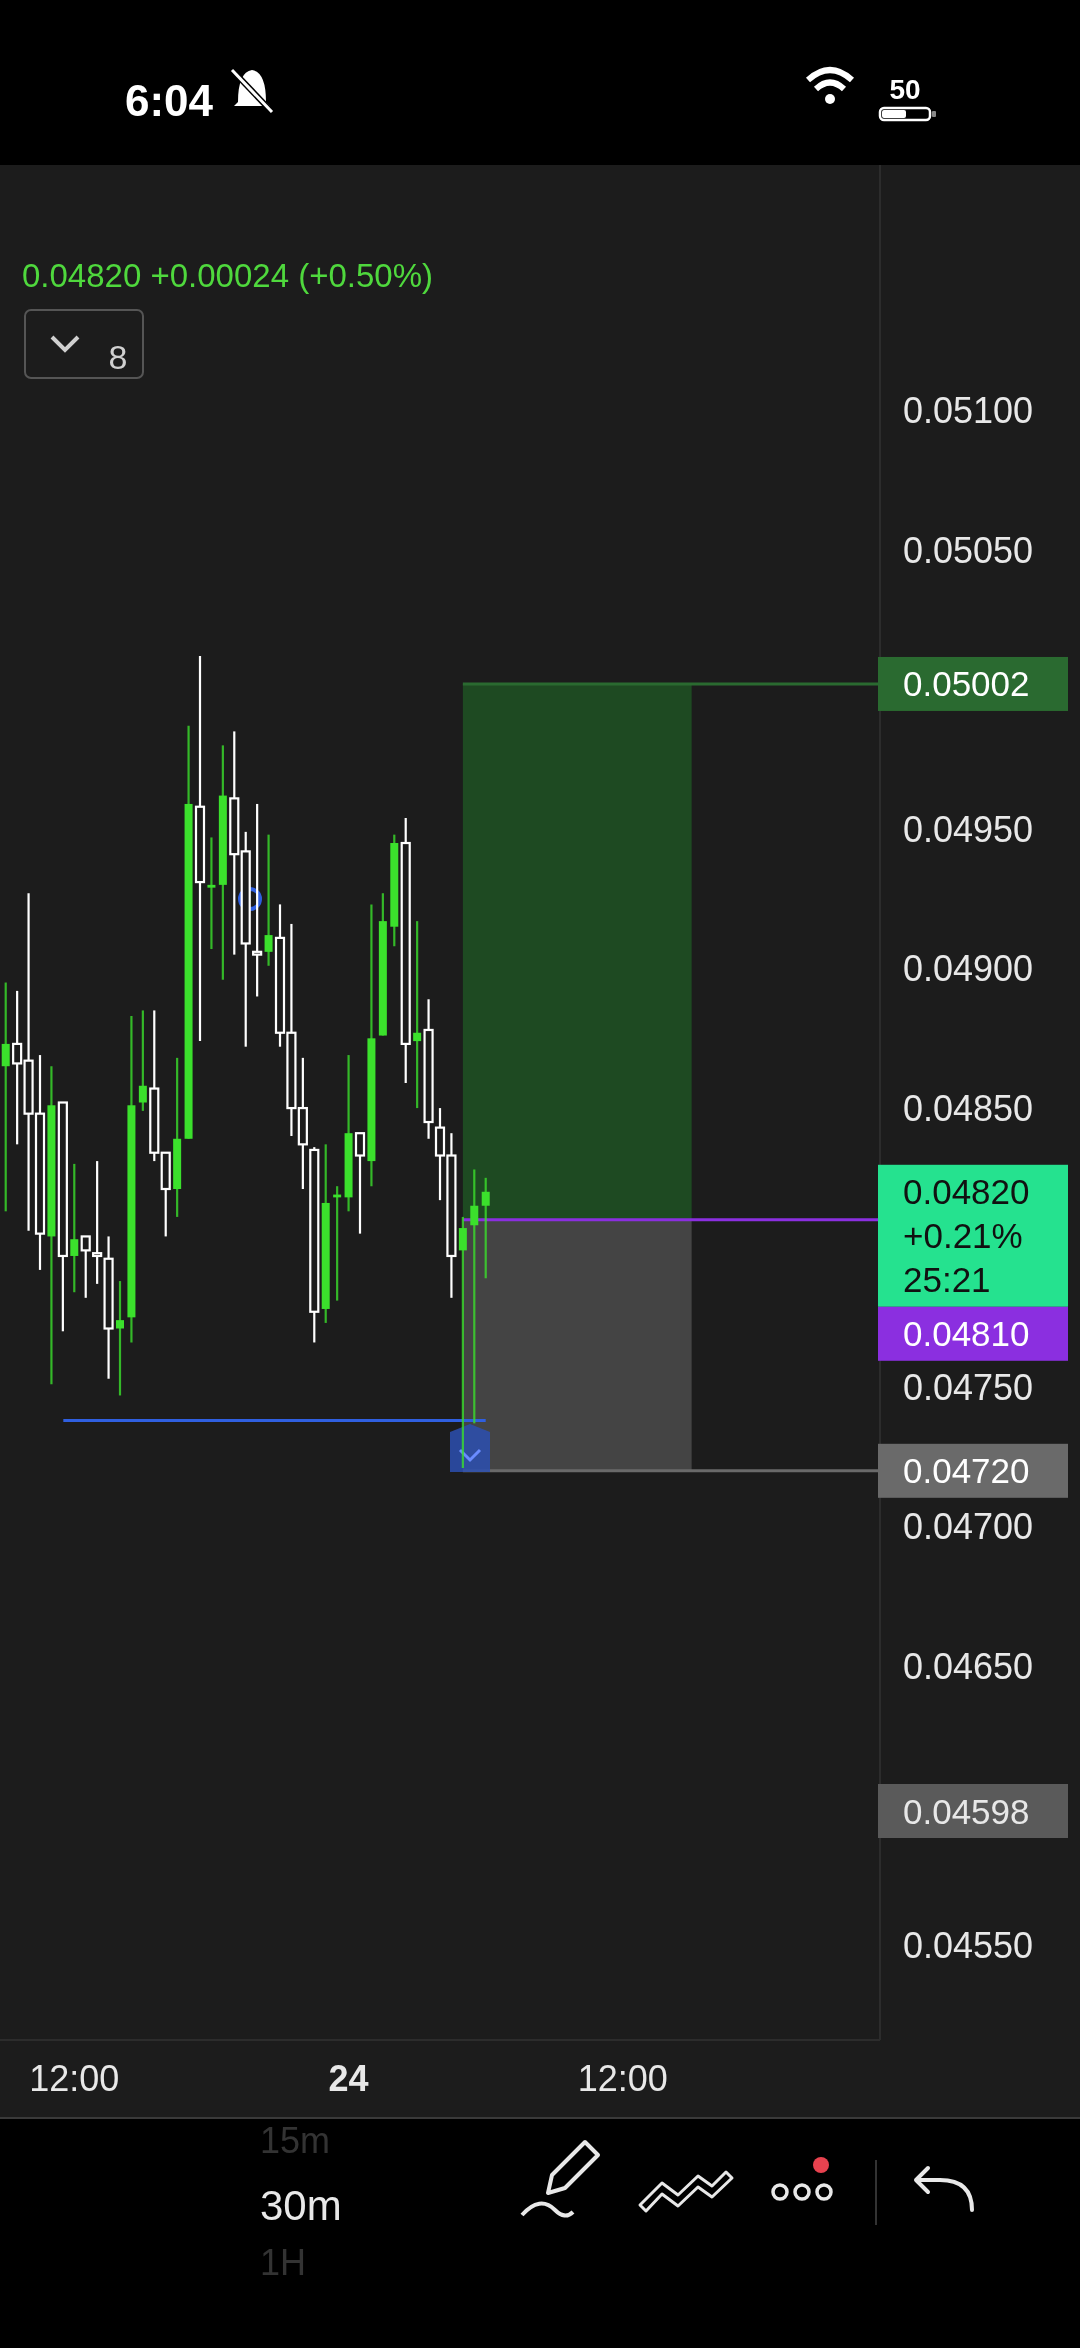  I want to click on y-tick-label: 0.04900, so click(968, 969).